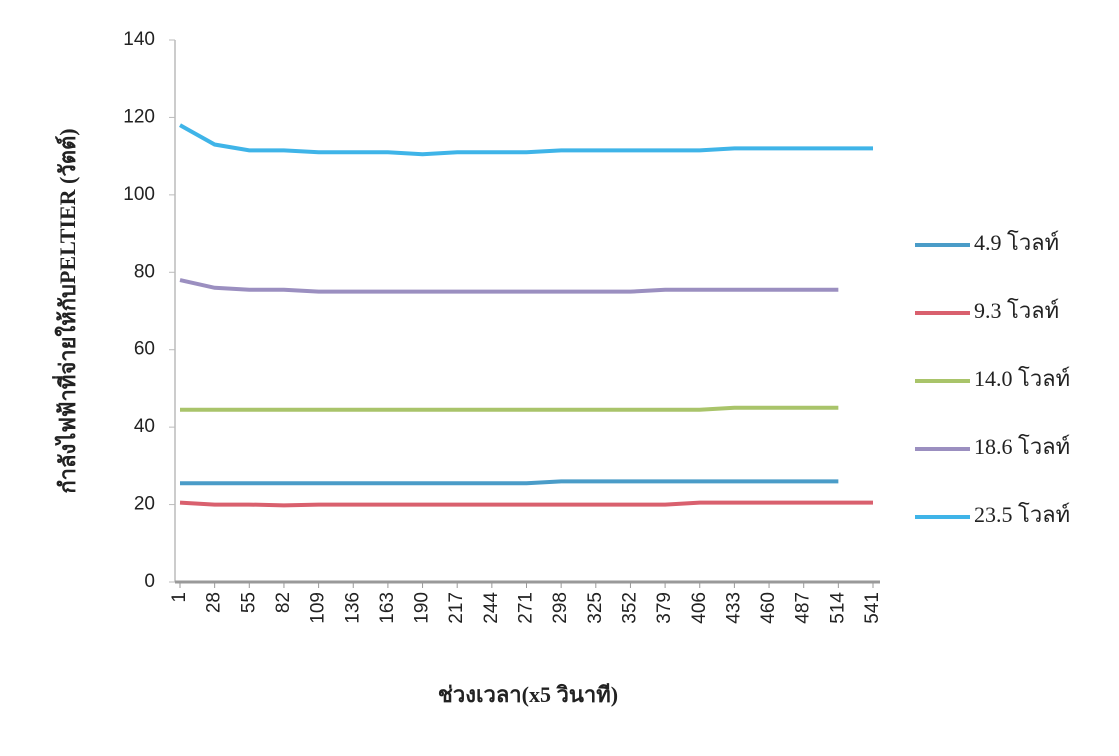  Describe the element at coordinates (1022, 378) in the screenshot. I see `legend-label: 14.0 โวลท์` at that location.